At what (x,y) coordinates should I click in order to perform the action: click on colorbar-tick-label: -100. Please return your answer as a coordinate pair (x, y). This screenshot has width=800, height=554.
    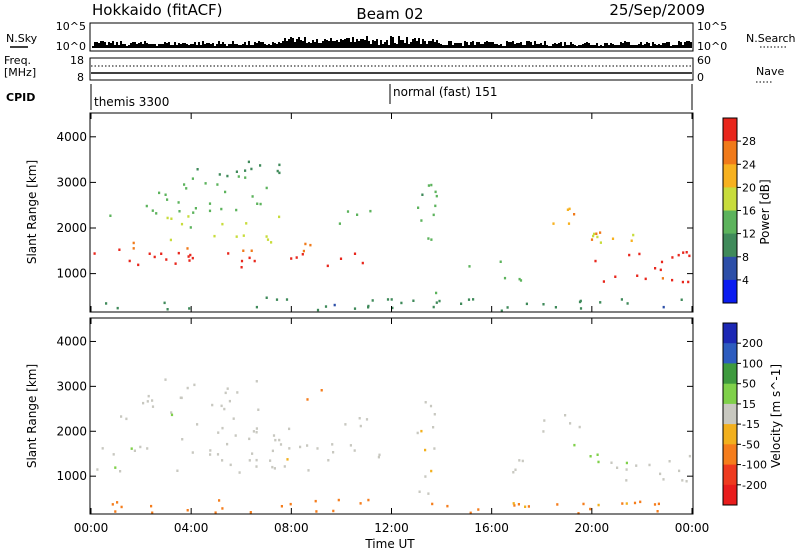
    Looking at the image, I should click on (754, 465).